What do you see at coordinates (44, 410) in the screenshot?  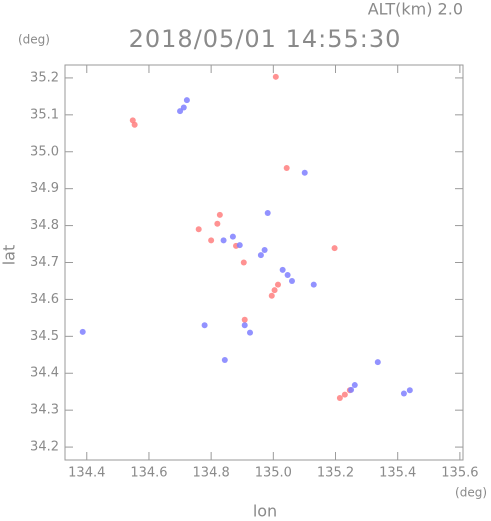 I see `y-tick-label: 34.3` at bounding box center [44, 410].